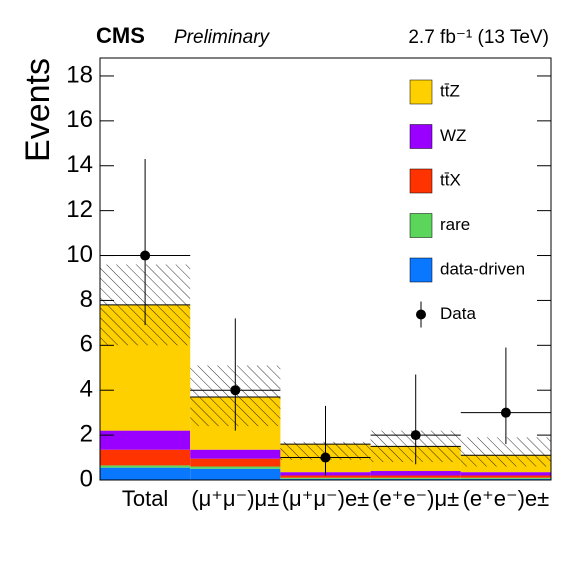 This screenshot has height=569, width=580. What do you see at coordinates (450, 90) in the screenshot?
I see `legend-label: tt̄Z` at bounding box center [450, 90].